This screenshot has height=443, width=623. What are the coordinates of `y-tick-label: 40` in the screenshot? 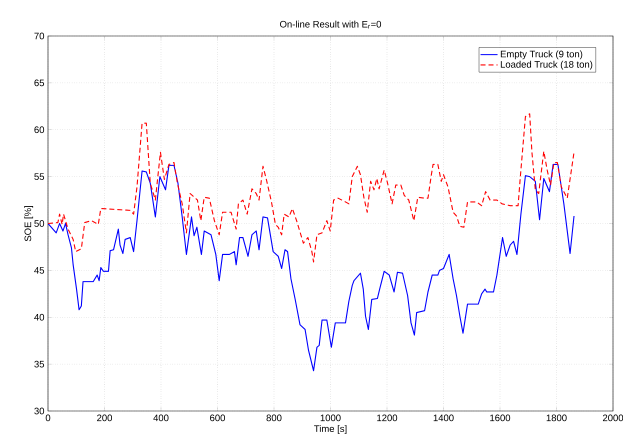 It's located at (39, 317).